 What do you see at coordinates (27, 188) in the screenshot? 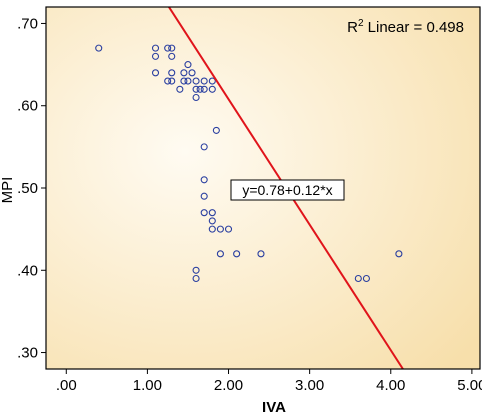
I see `y-tick-label: .50` at bounding box center [27, 188].